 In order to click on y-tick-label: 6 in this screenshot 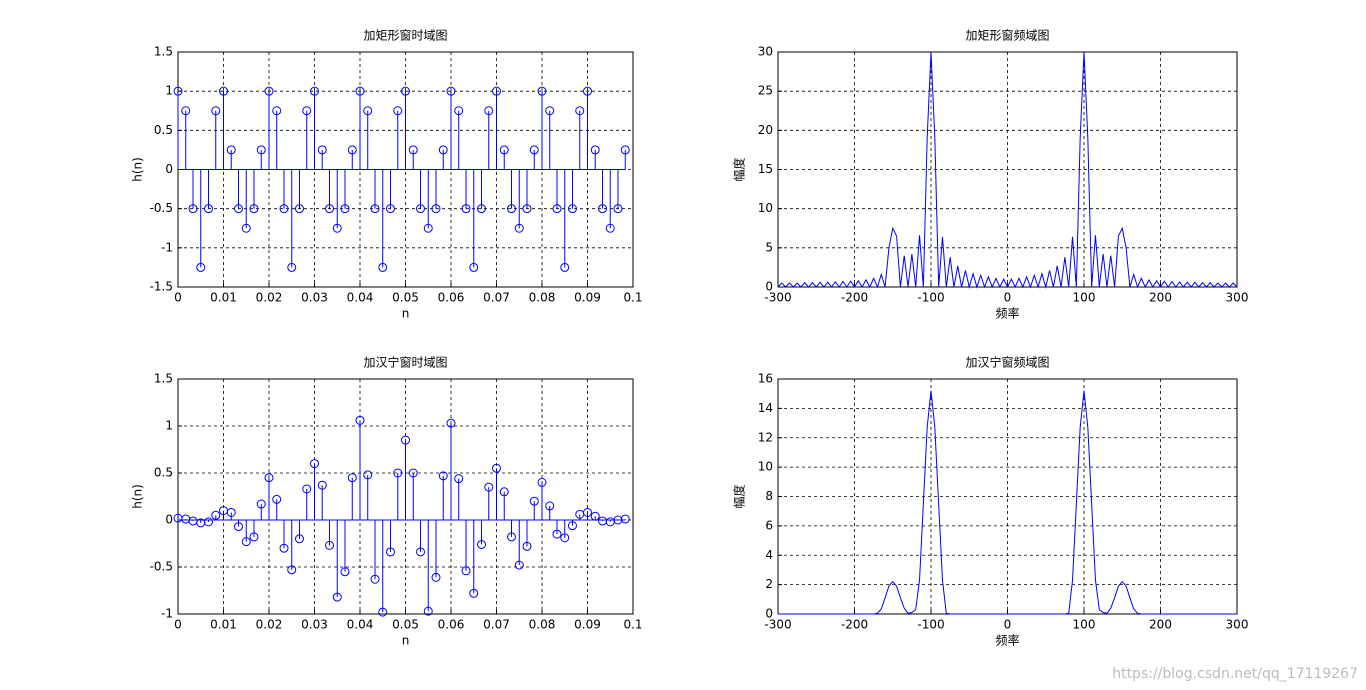, I will do `click(769, 525)`.